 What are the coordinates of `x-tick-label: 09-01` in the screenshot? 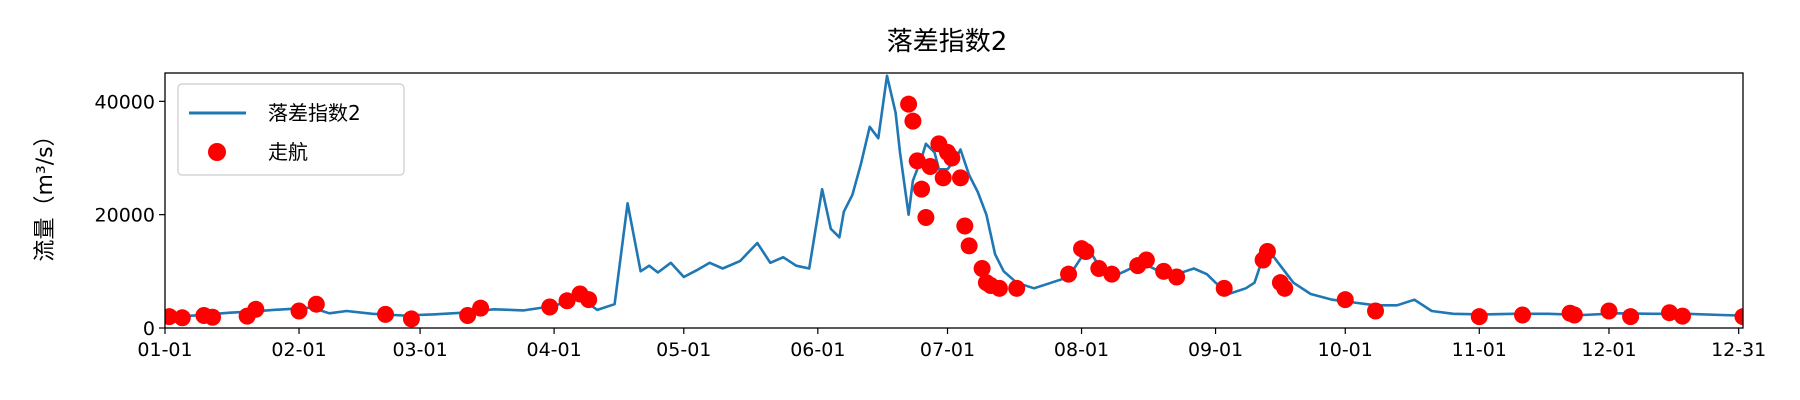 It's located at (1215, 350).